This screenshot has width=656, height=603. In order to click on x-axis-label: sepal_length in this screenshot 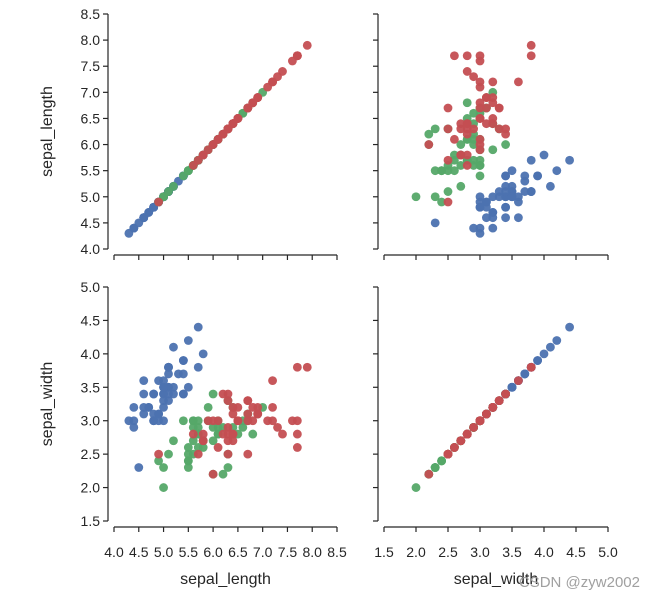, I will do `click(225, 579)`.